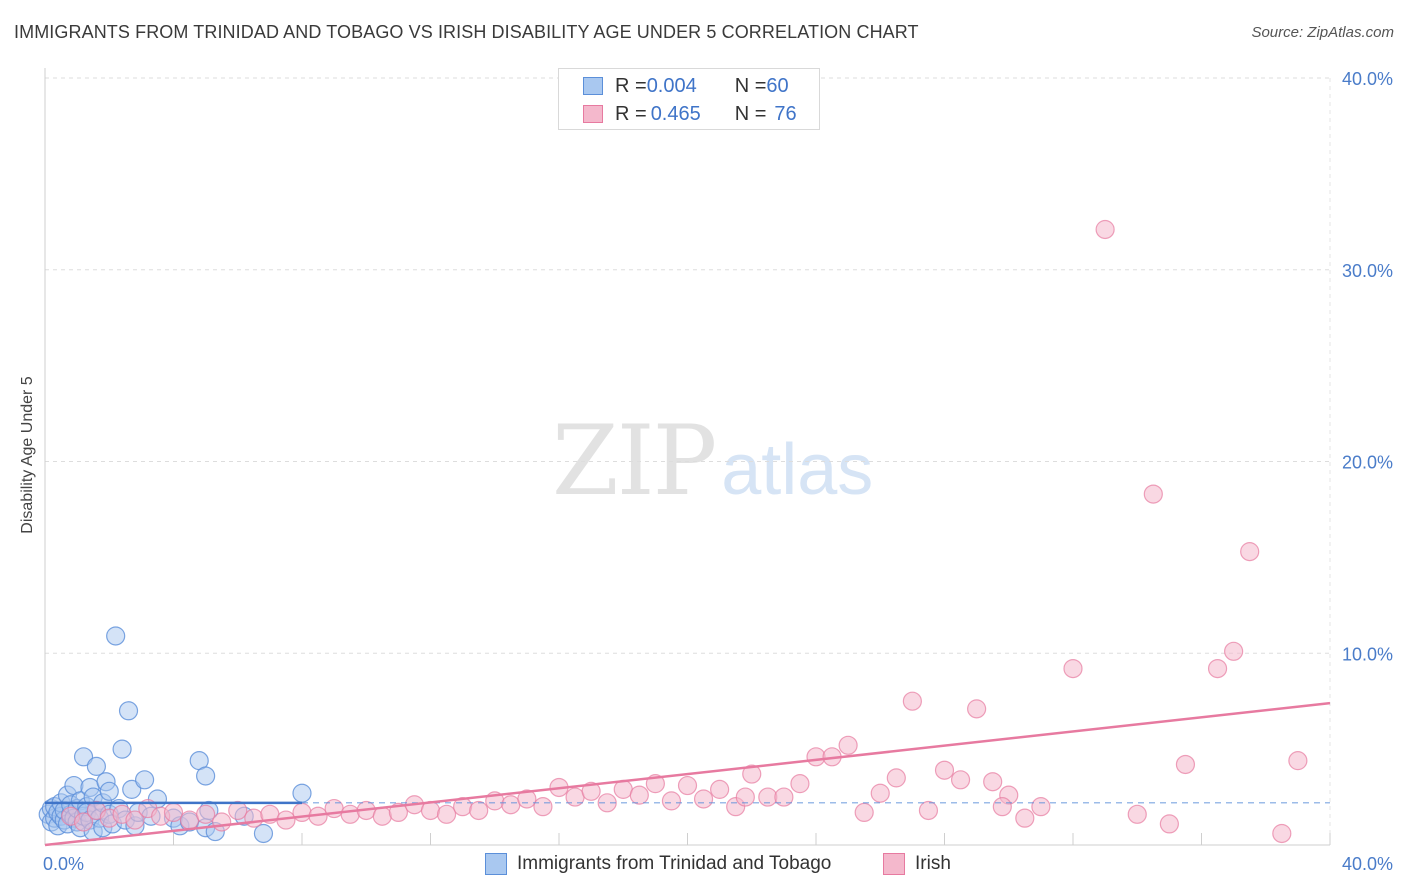 Image resolution: width=1406 pixels, height=892 pixels. I want to click on y-tick-label: 40.0%, so click(1367, 79).